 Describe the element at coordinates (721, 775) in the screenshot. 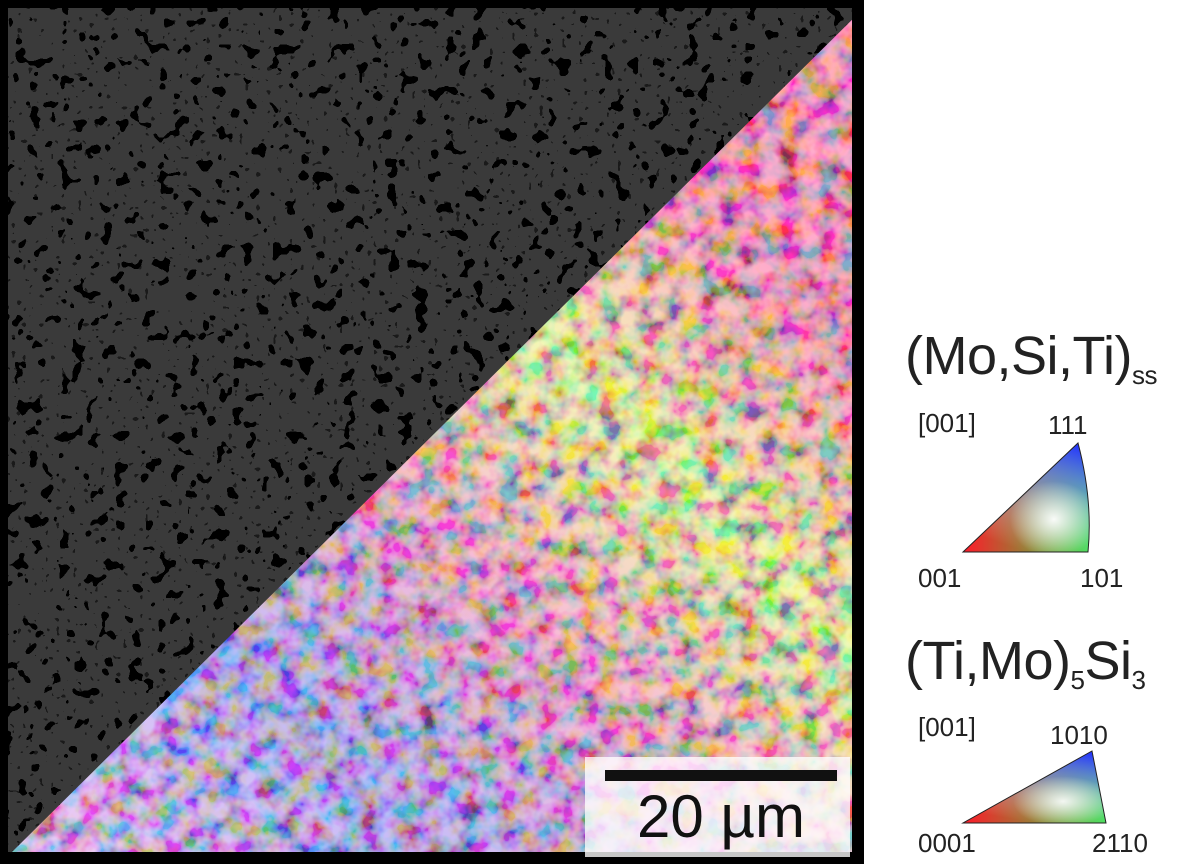

I see `scale-bar` at that location.